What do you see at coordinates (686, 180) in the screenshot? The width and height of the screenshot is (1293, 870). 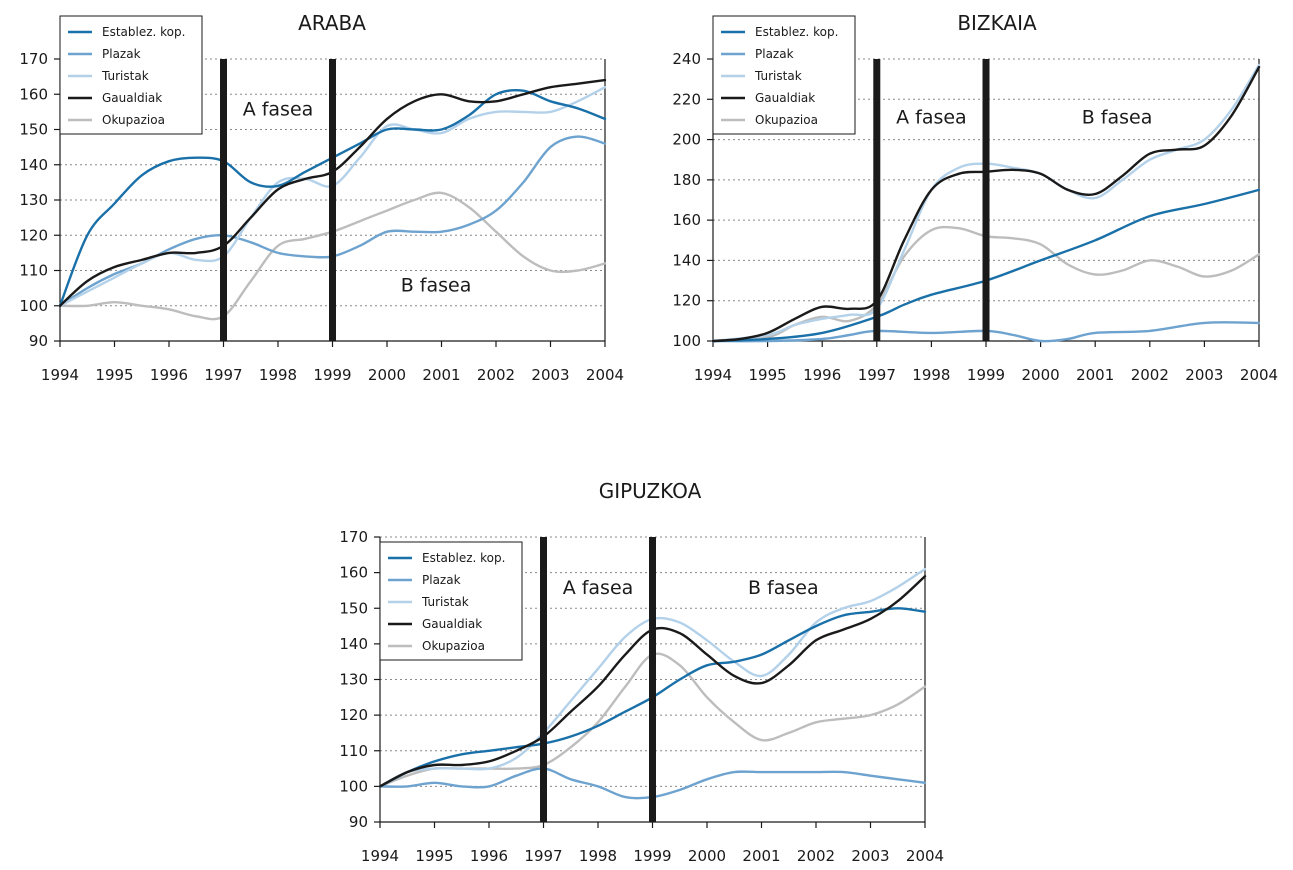 I see `y-tick-label: 180` at bounding box center [686, 180].